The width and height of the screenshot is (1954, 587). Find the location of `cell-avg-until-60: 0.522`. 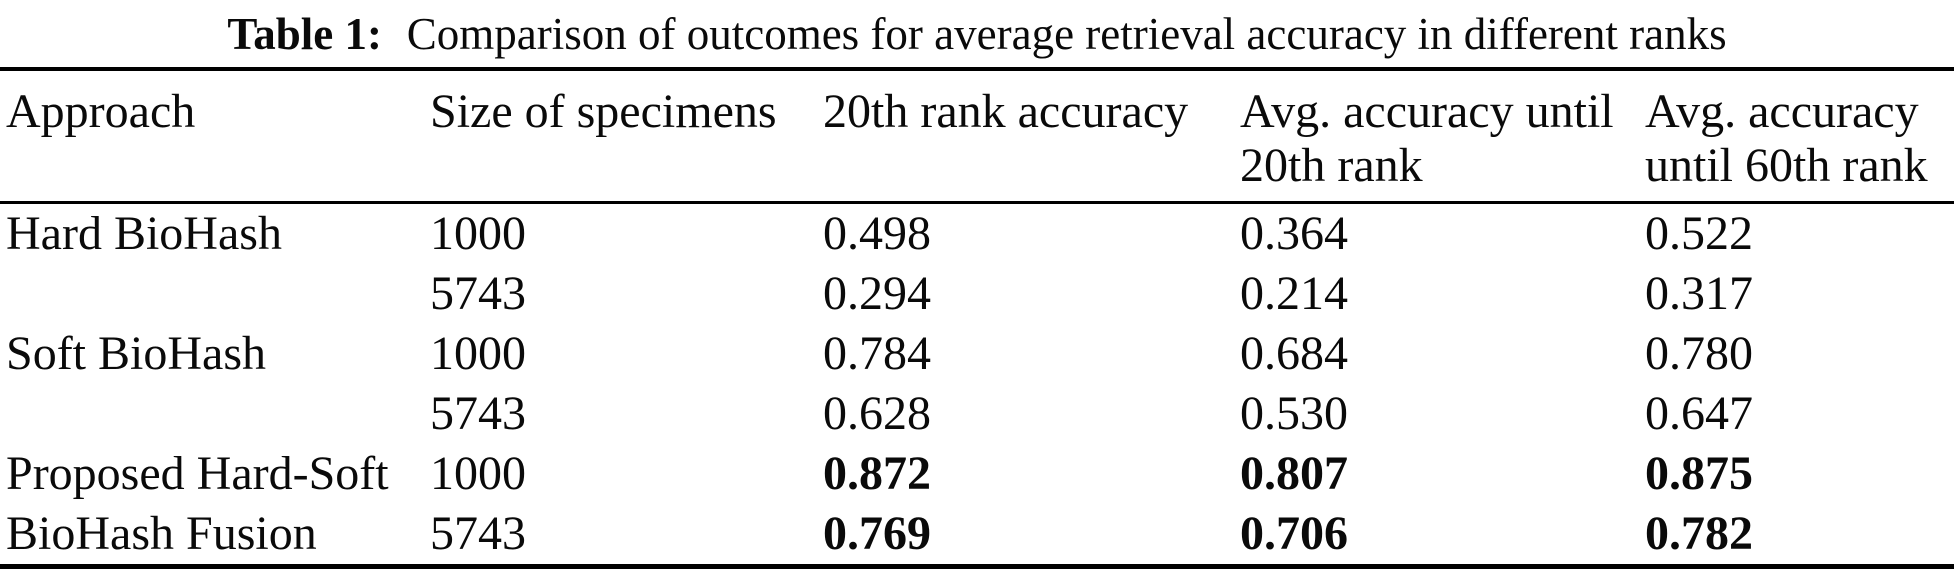

cell-avg-until-60: 0.522 is located at coordinates (1699, 233).